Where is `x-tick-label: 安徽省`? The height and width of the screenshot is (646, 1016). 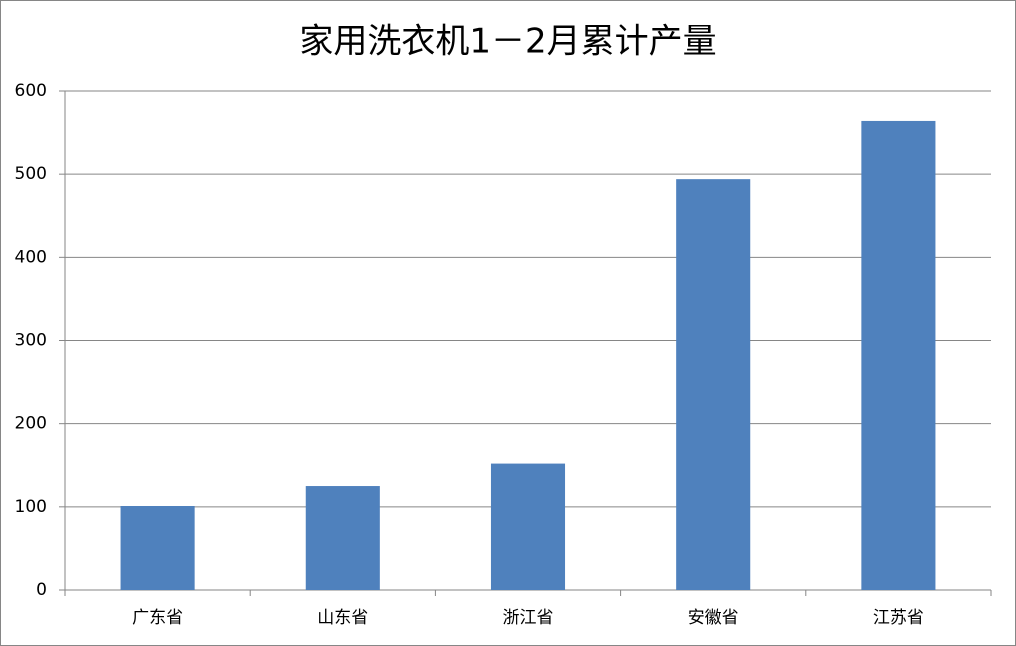
x-tick-label: 安徽省 is located at coordinates (713, 618).